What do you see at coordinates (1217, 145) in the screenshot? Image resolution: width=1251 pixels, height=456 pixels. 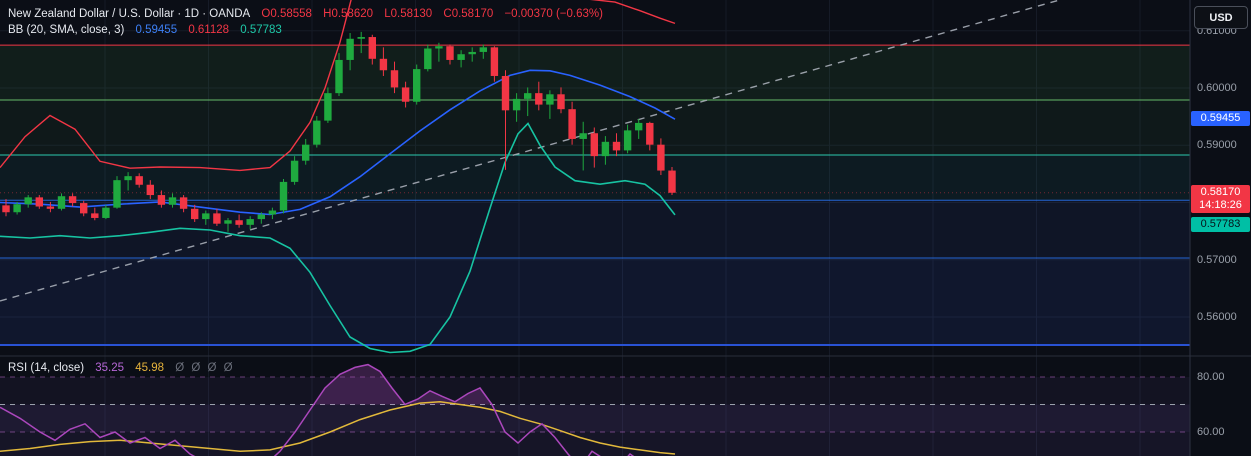 I see `price-axis-label: 0.59000` at bounding box center [1217, 145].